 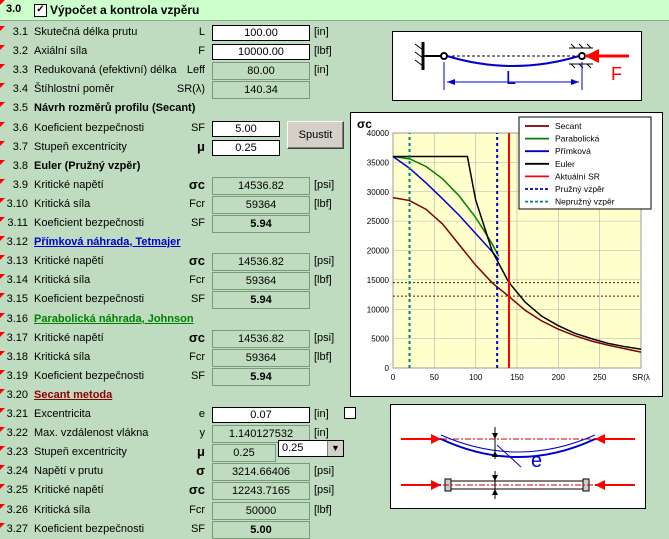 What do you see at coordinates (14, 529) in the screenshot?
I see `row-number: 3.27` at bounding box center [14, 529].